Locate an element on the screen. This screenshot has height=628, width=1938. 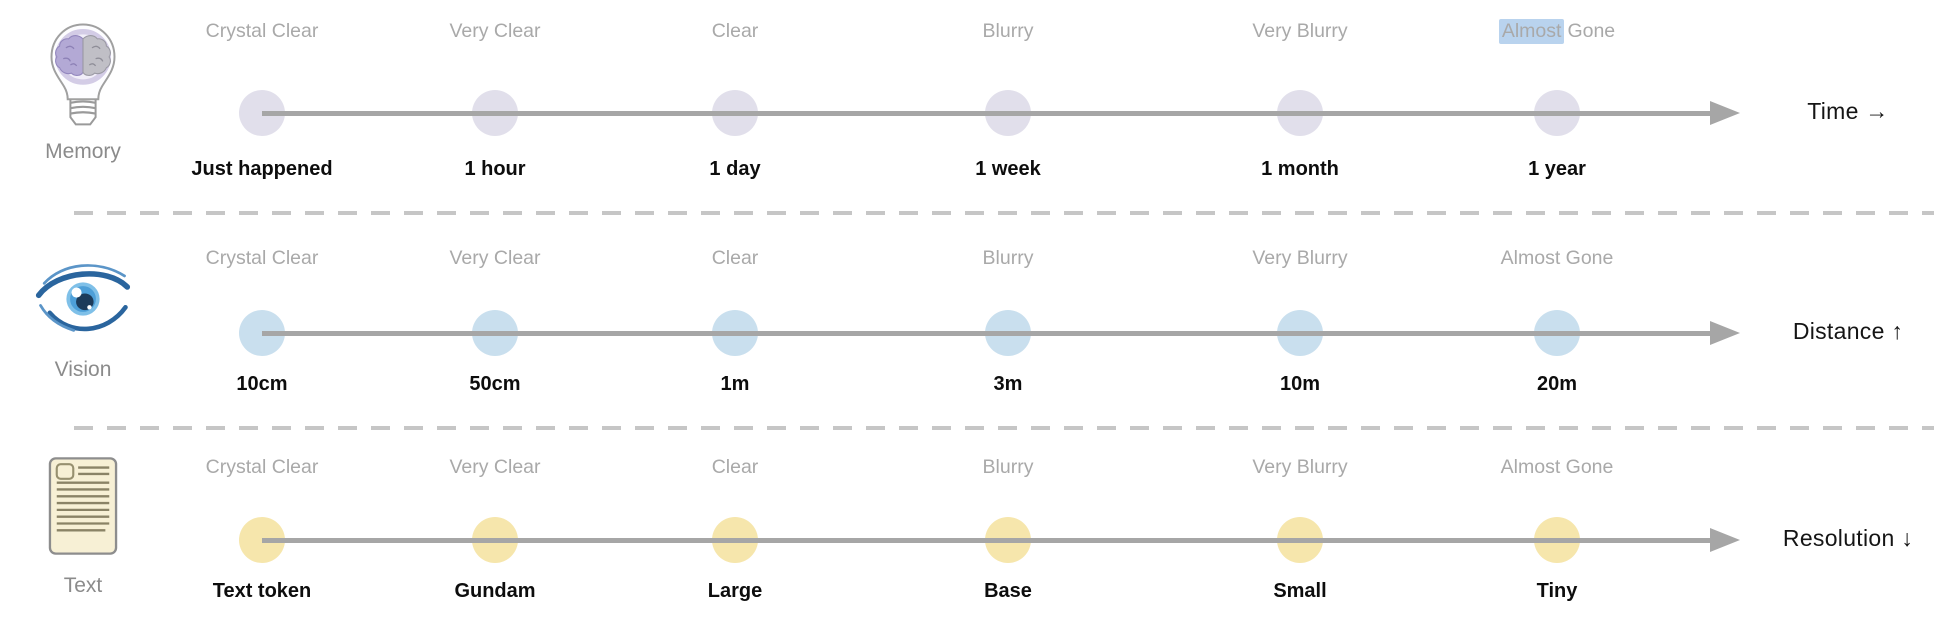
stage-value-label: Gundam is located at coordinates (495, 591).